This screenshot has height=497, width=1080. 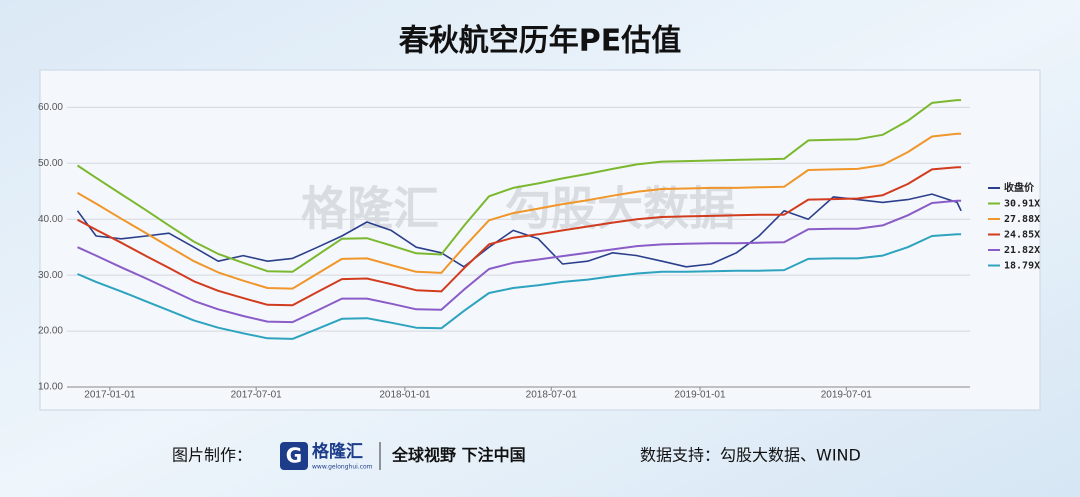 What do you see at coordinates (342, 467) in the screenshot?
I see `footer-site: www.gelonghui.com` at bounding box center [342, 467].